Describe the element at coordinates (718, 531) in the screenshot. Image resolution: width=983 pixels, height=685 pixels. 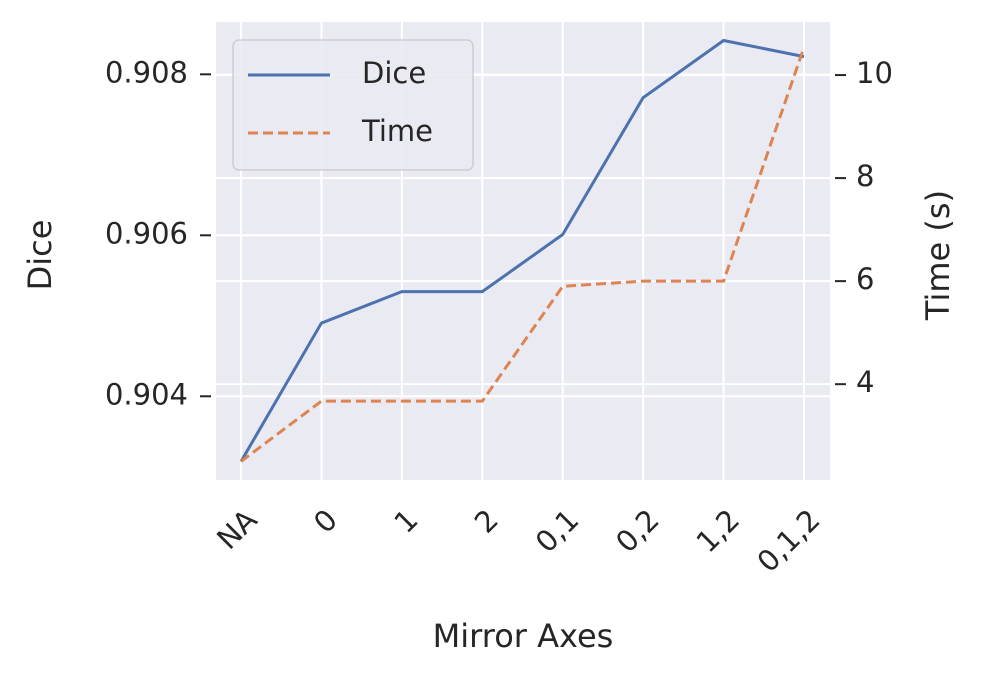
I see `x-tick-label: 1,2` at that location.